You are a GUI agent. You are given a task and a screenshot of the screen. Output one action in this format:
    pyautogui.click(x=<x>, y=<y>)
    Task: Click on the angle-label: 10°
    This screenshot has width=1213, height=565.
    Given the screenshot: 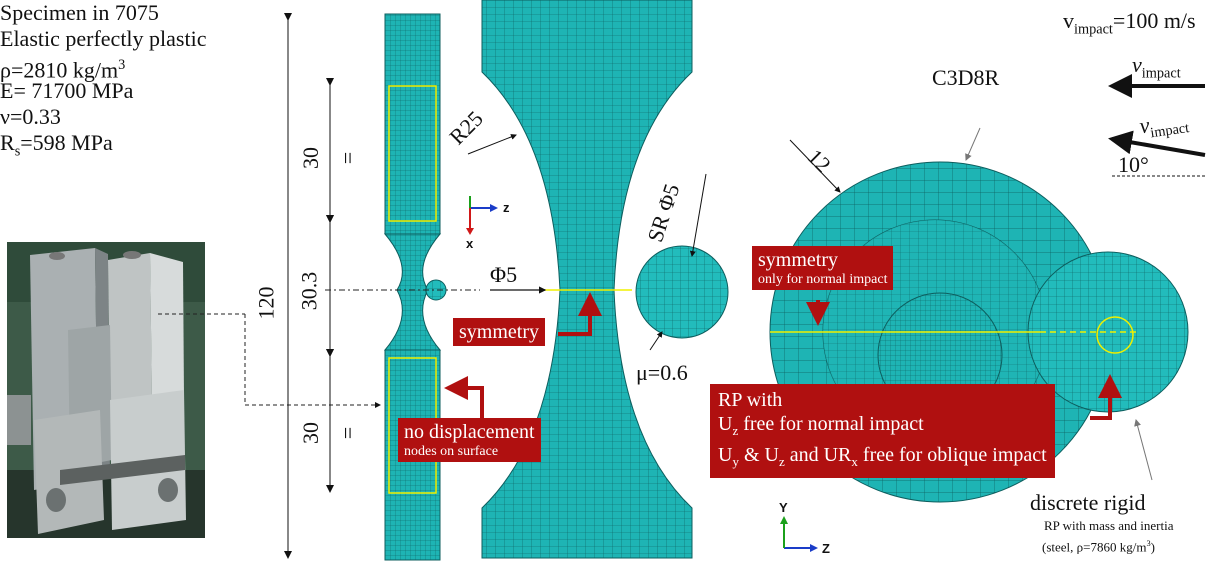 What is the action you would take?
    pyautogui.click(x=1133, y=164)
    